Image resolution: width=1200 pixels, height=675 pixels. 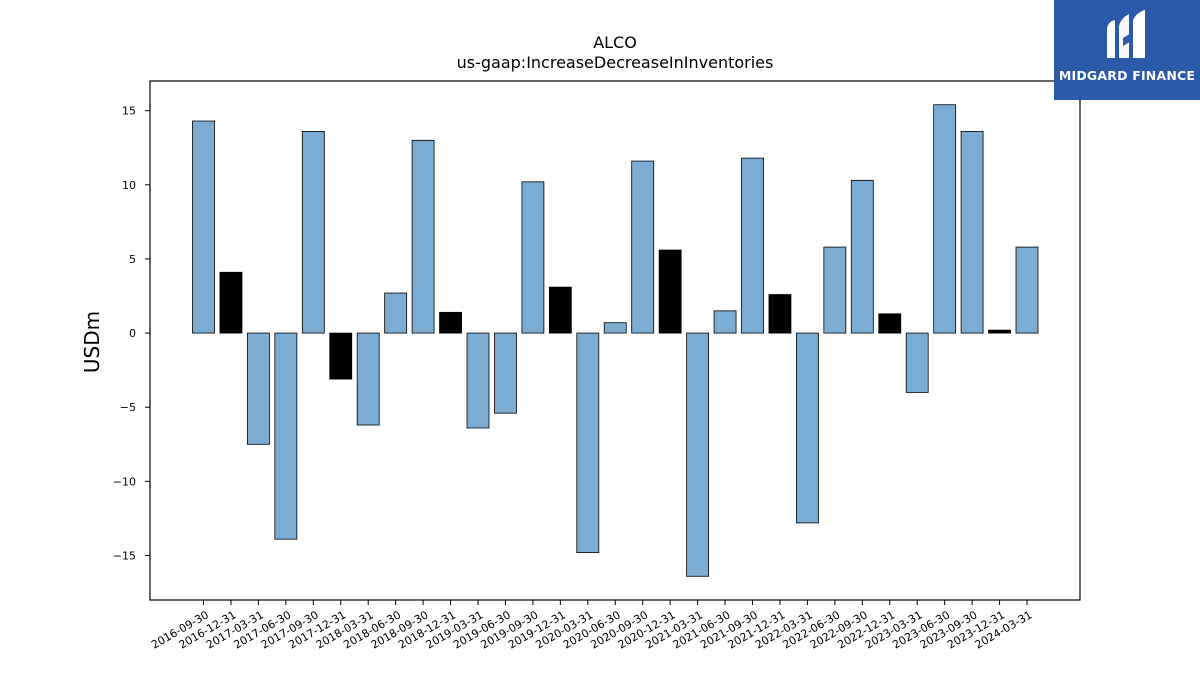 I want to click on y-tick-label: −15, so click(x=124, y=556).